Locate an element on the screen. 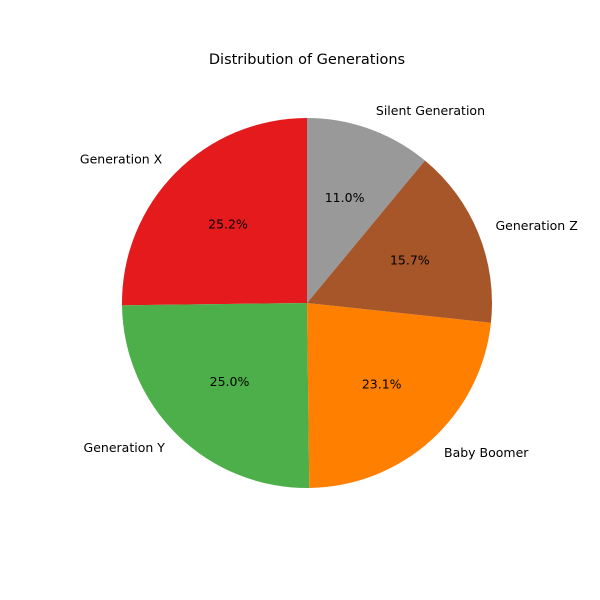 This screenshot has width=600, height=600. slice-label-generation-z: Generation Z is located at coordinates (537, 225).